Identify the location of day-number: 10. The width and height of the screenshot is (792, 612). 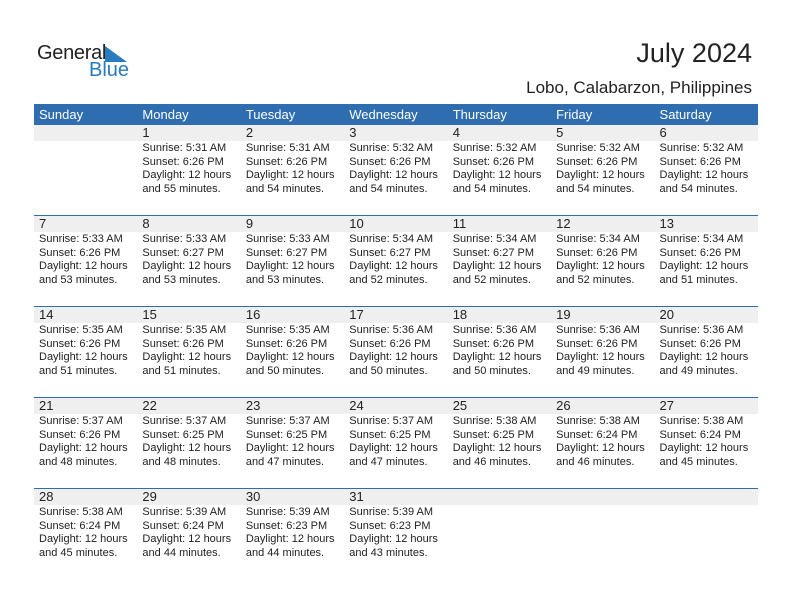
(356, 223).